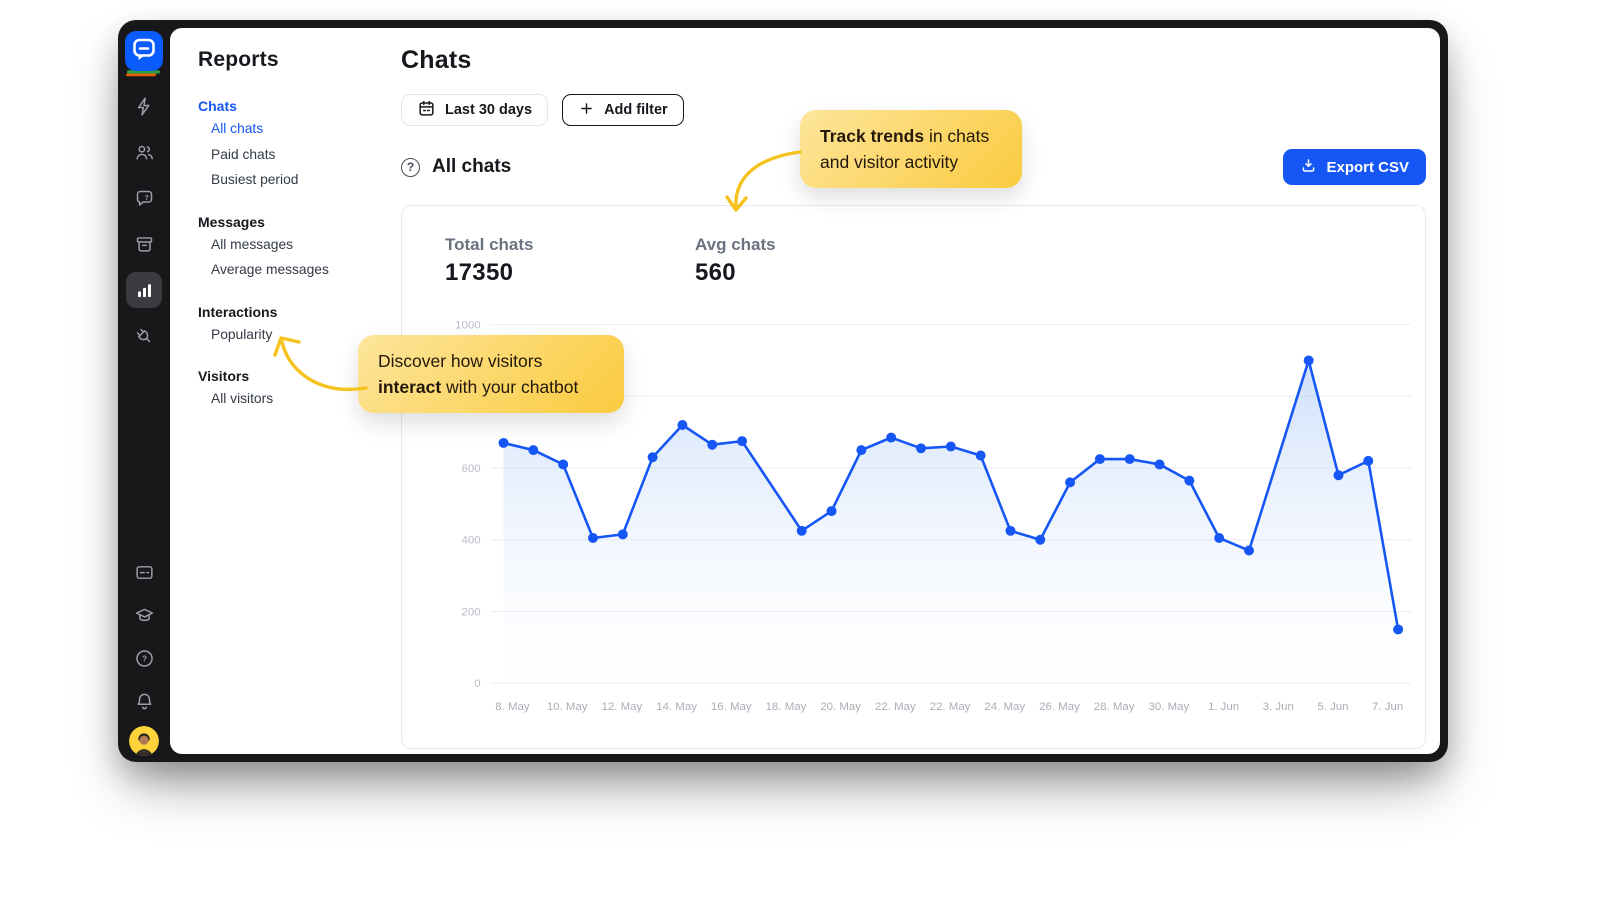 This screenshot has width=1600, height=911. I want to click on download-icon, so click(1308, 167).